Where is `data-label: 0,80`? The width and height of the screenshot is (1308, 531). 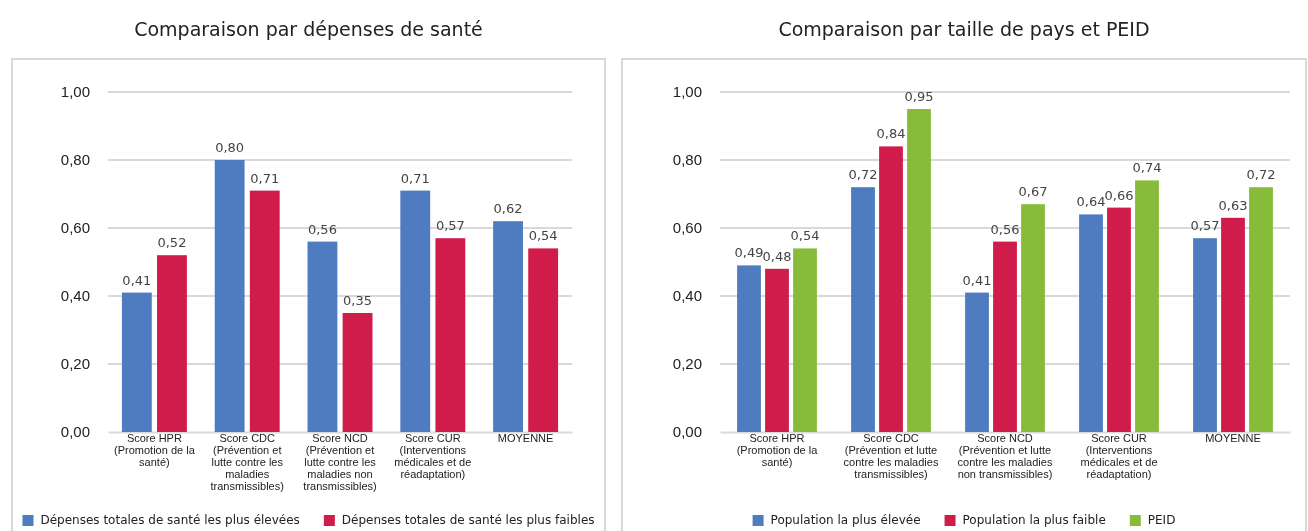 data-label: 0,80 is located at coordinates (230, 147).